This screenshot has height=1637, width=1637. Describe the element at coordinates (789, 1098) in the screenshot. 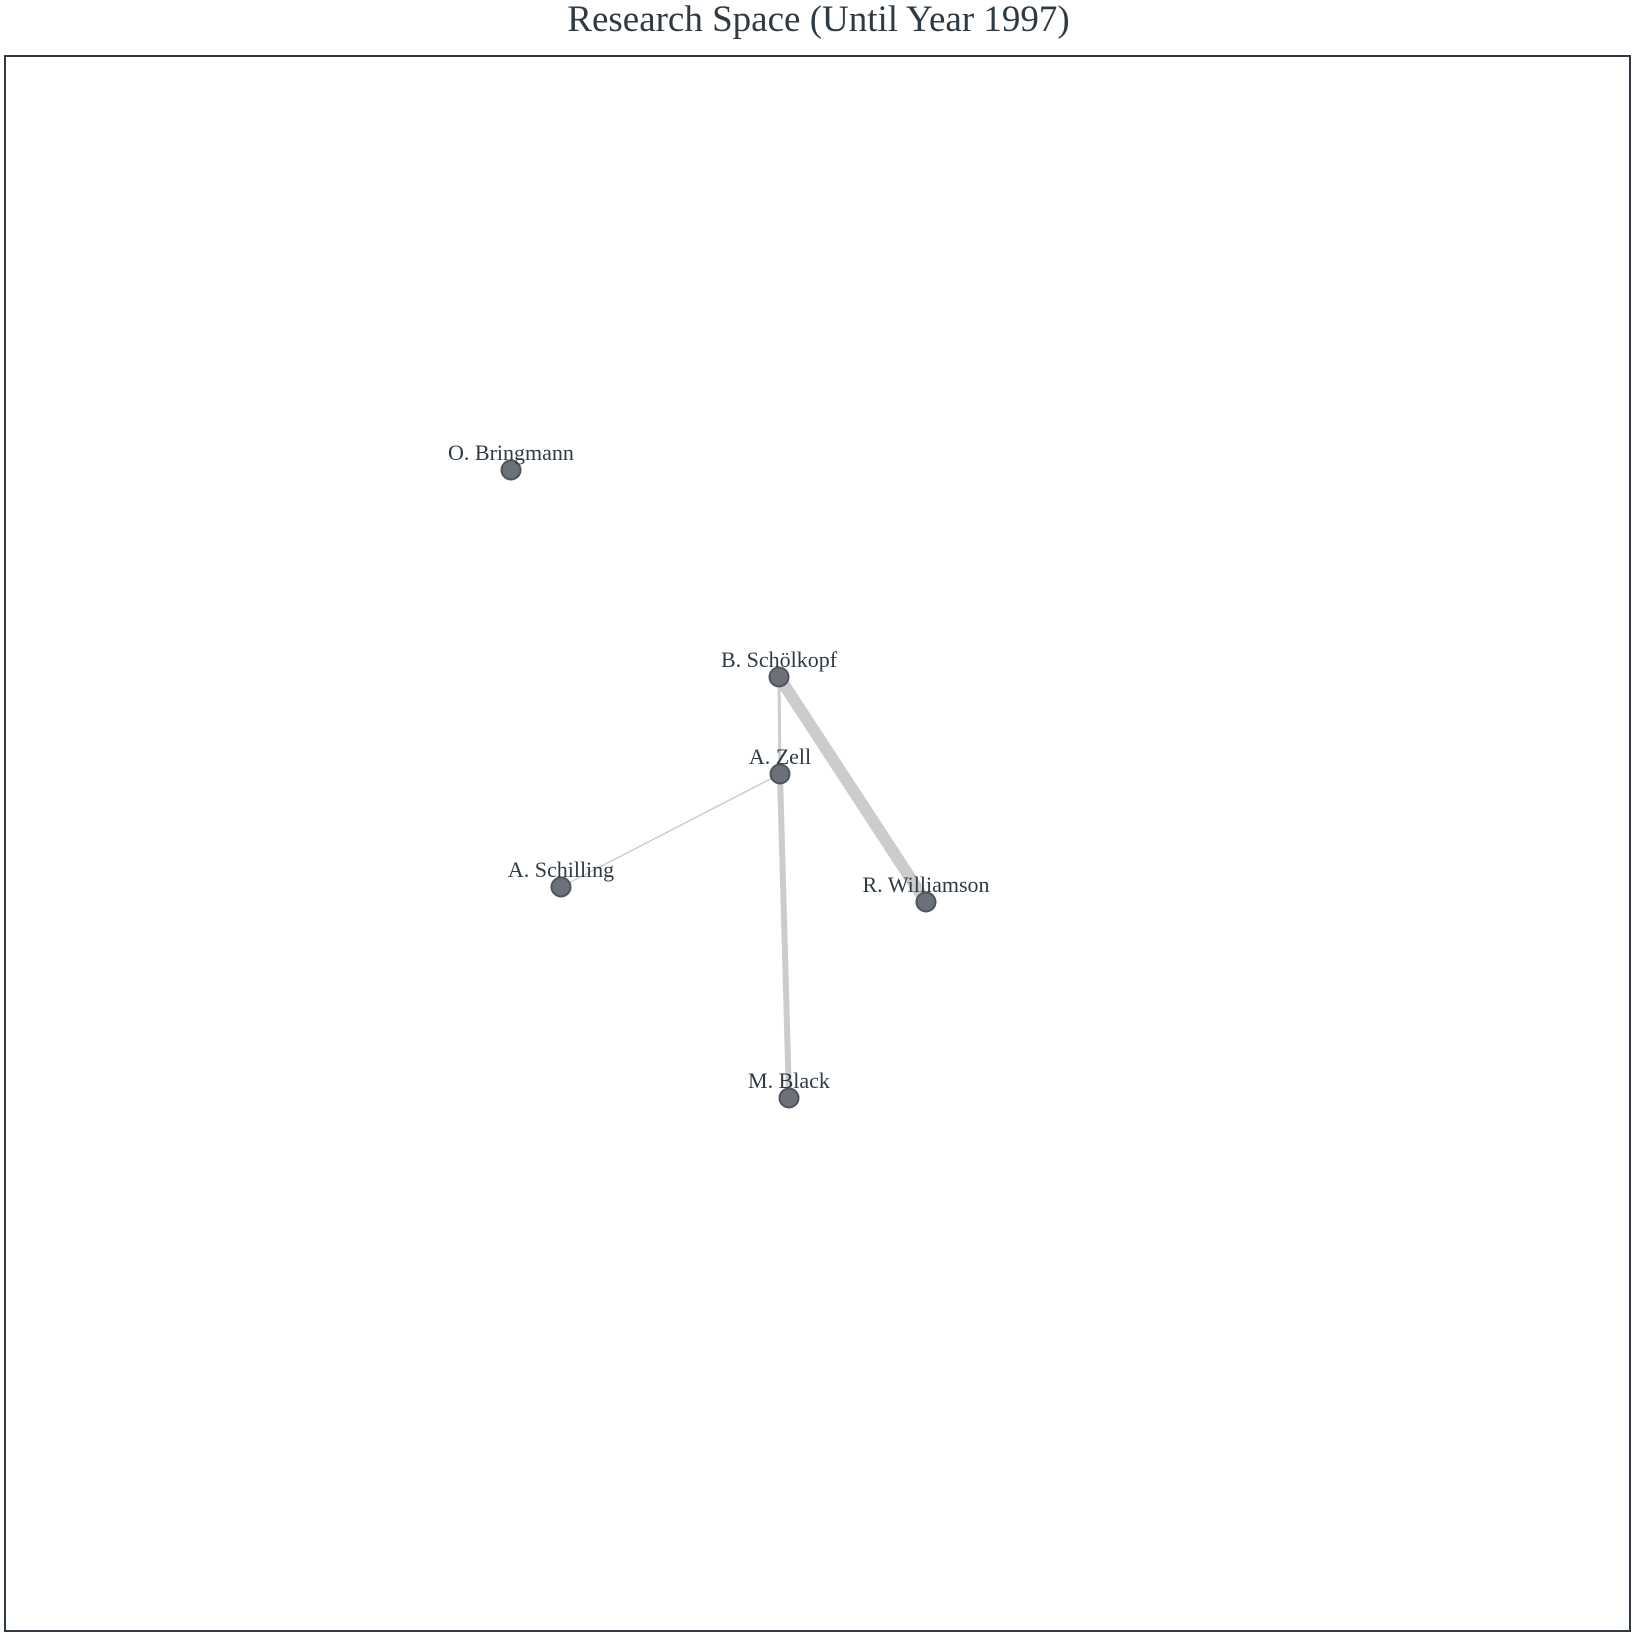

I see `node-black` at that location.